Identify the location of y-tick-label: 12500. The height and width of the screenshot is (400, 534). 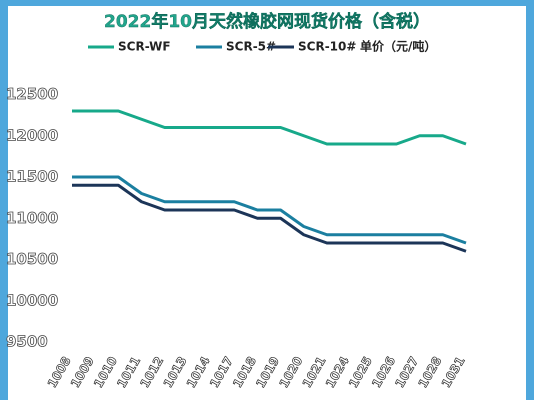
(32, 94).